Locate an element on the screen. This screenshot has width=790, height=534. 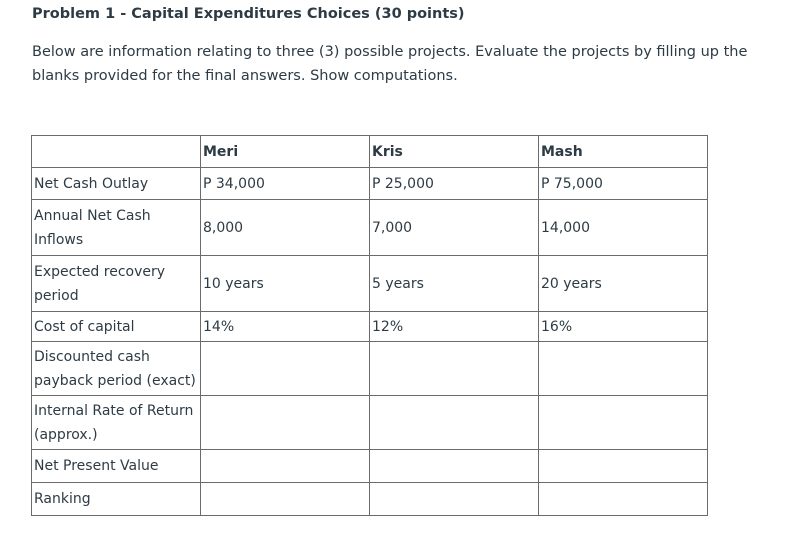
table-row-cost-of-capital: Cost of capital 14% 12% 16% is located at coordinates (369, 326).